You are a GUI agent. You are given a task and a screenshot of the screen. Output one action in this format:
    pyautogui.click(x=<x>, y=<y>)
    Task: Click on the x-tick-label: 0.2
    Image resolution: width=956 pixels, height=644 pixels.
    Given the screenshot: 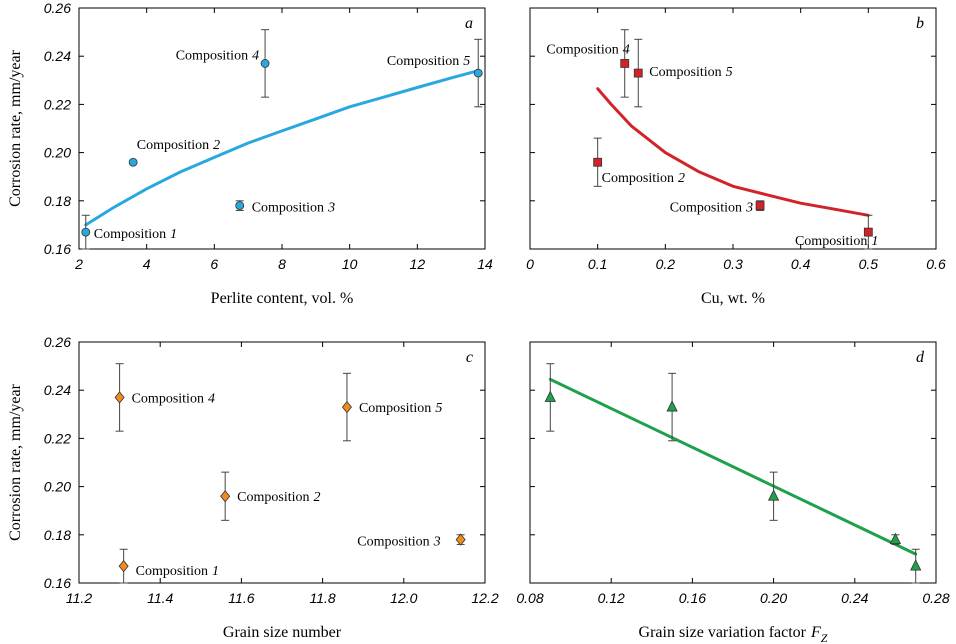 What is the action you would take?
    pyautogui.click(x=666, y=264)
    